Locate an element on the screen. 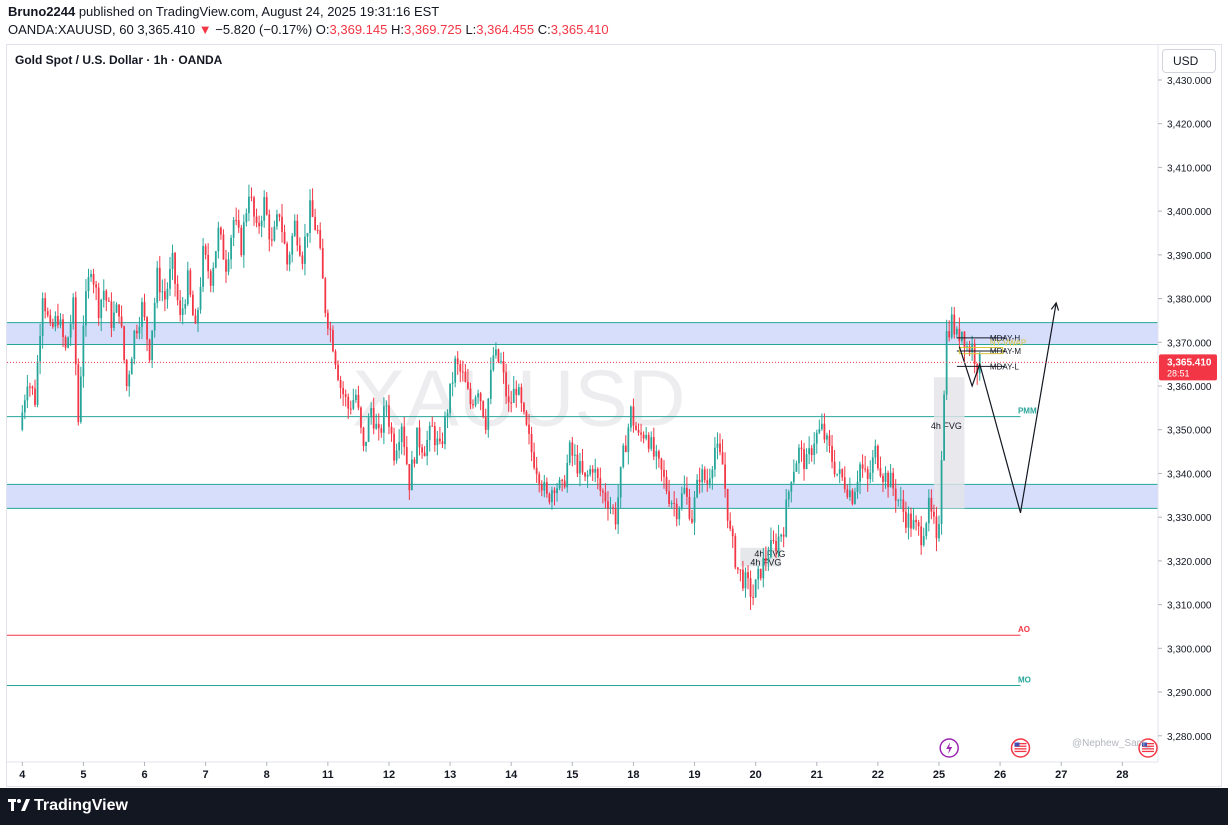  us-flag-event-icon-stripe is located at coordinates (1020, 744).